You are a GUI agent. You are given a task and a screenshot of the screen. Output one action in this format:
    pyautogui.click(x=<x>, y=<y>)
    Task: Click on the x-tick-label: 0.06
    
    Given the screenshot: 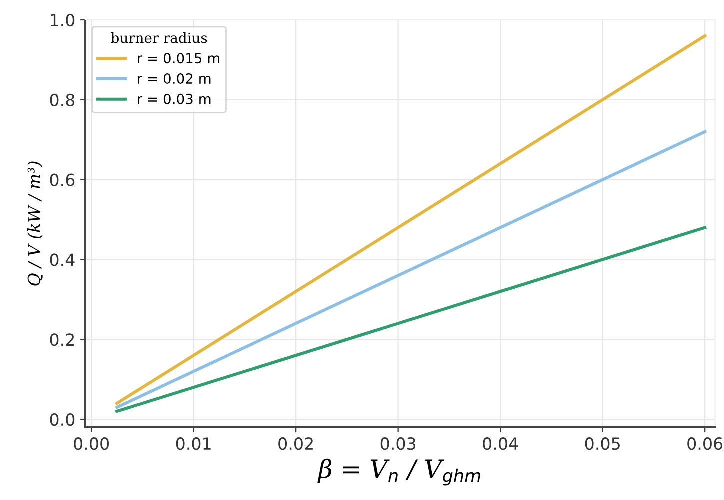 What is the action you would take?
    pyautogui.click(x=705, y=444)
    